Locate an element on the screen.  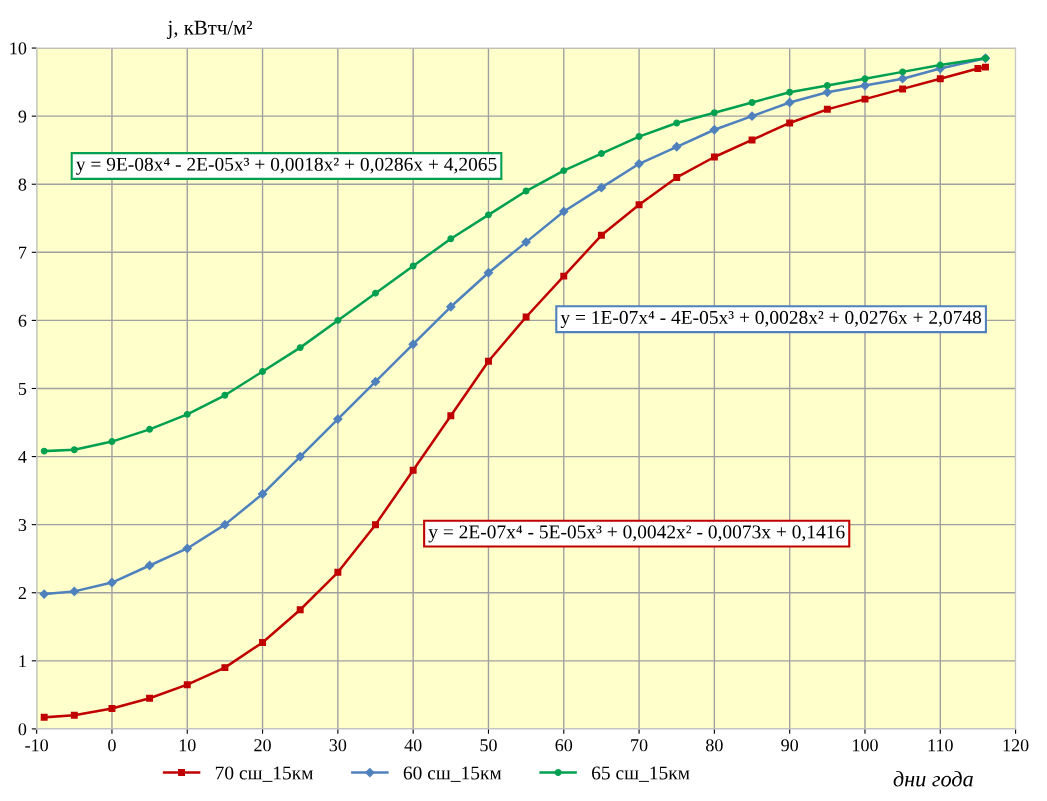
y-tick-label: 9 is located at coordinates (22, 116).